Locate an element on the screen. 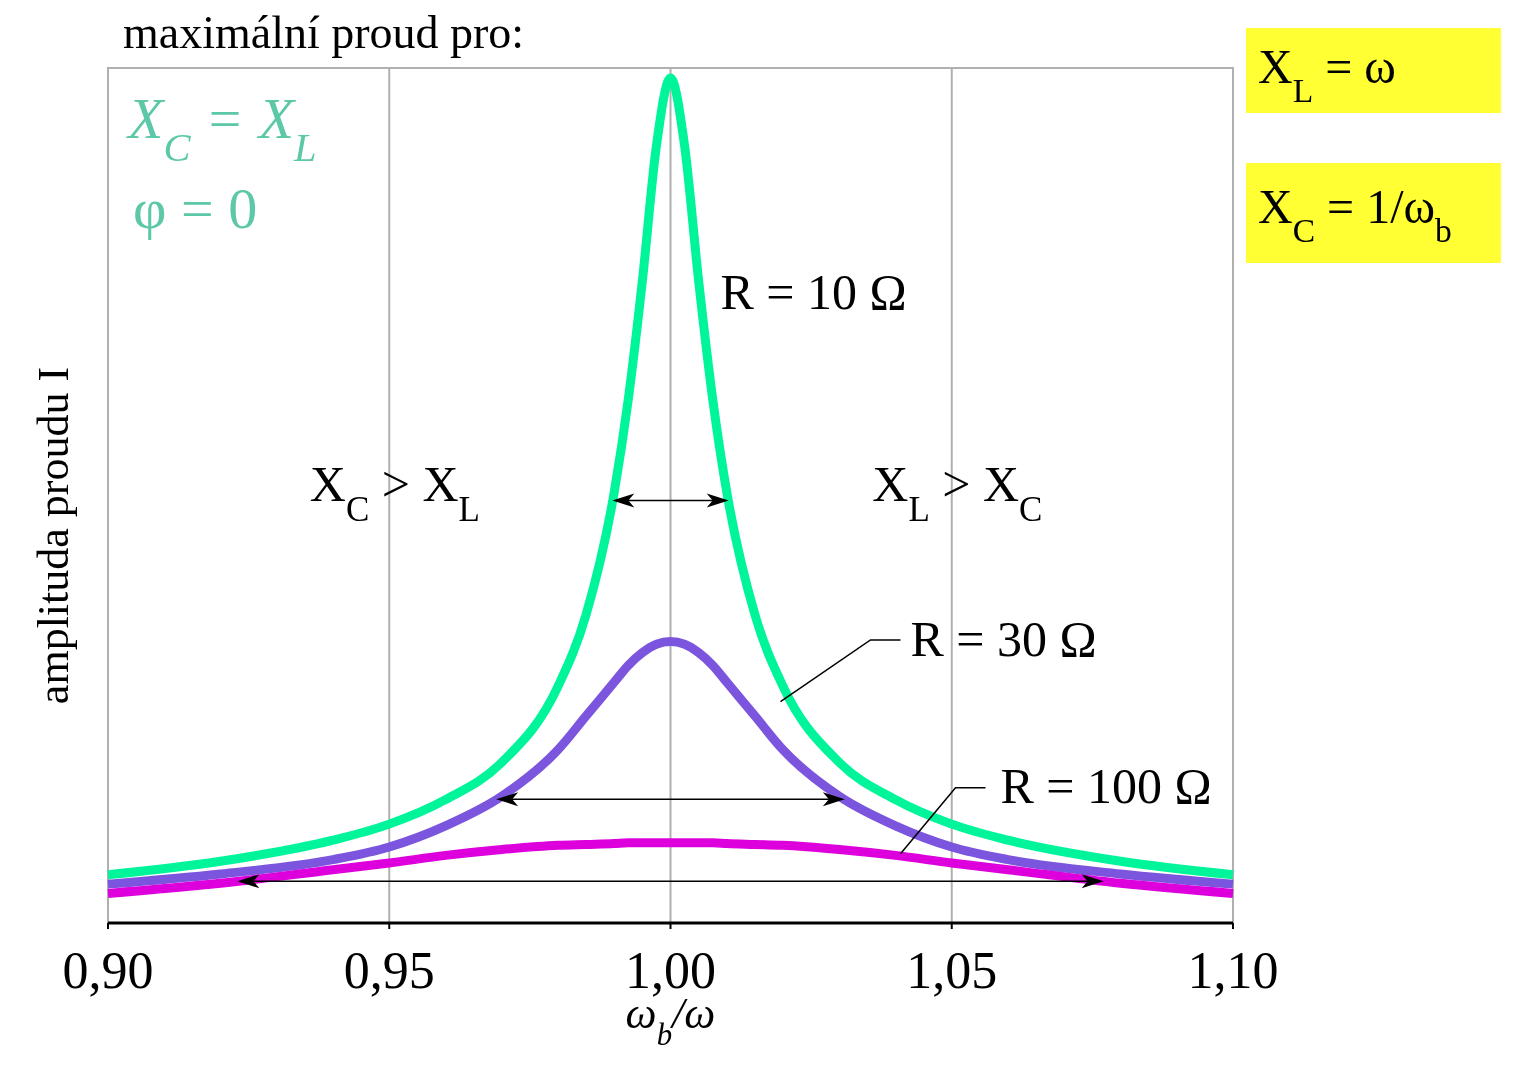 The image size is (1519, 1077). text: R = 30 Ω is located at coordinates (1003, 638).